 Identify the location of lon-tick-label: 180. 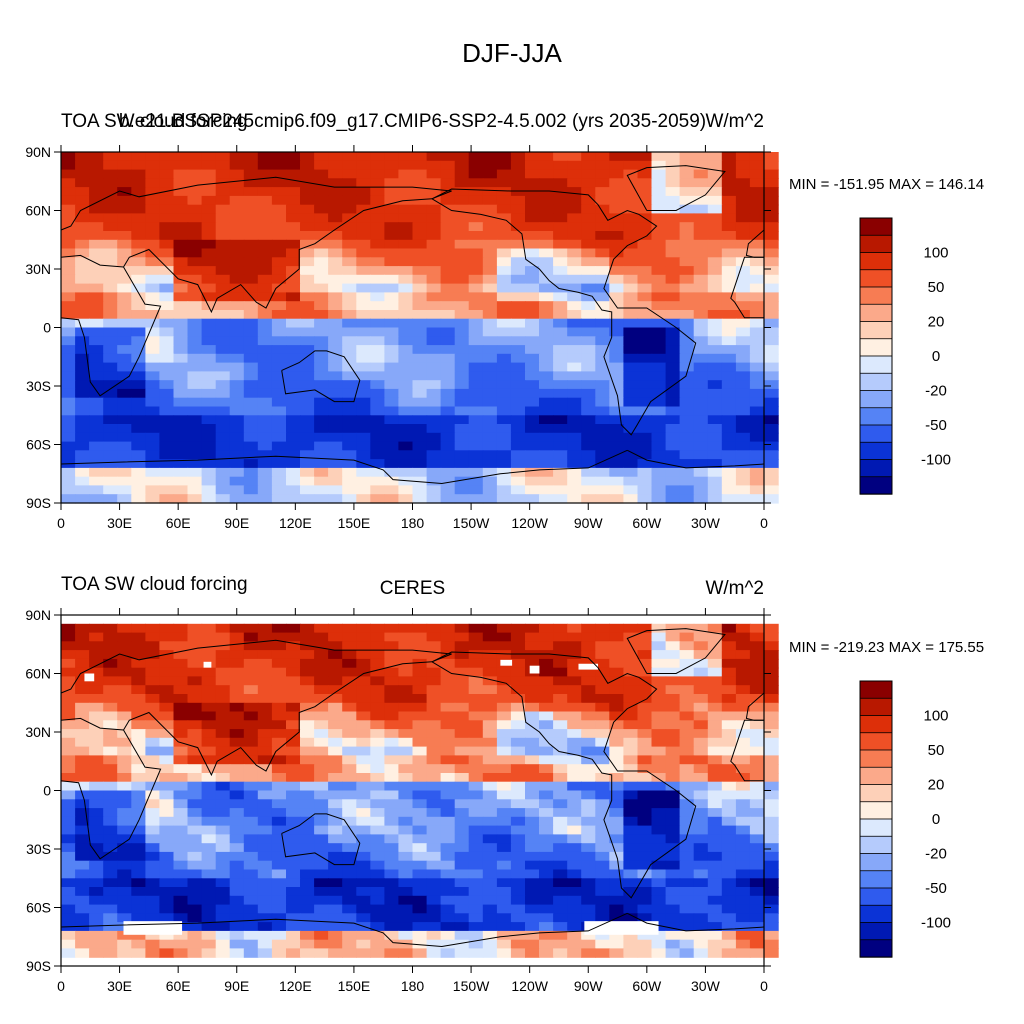
(413, 523).